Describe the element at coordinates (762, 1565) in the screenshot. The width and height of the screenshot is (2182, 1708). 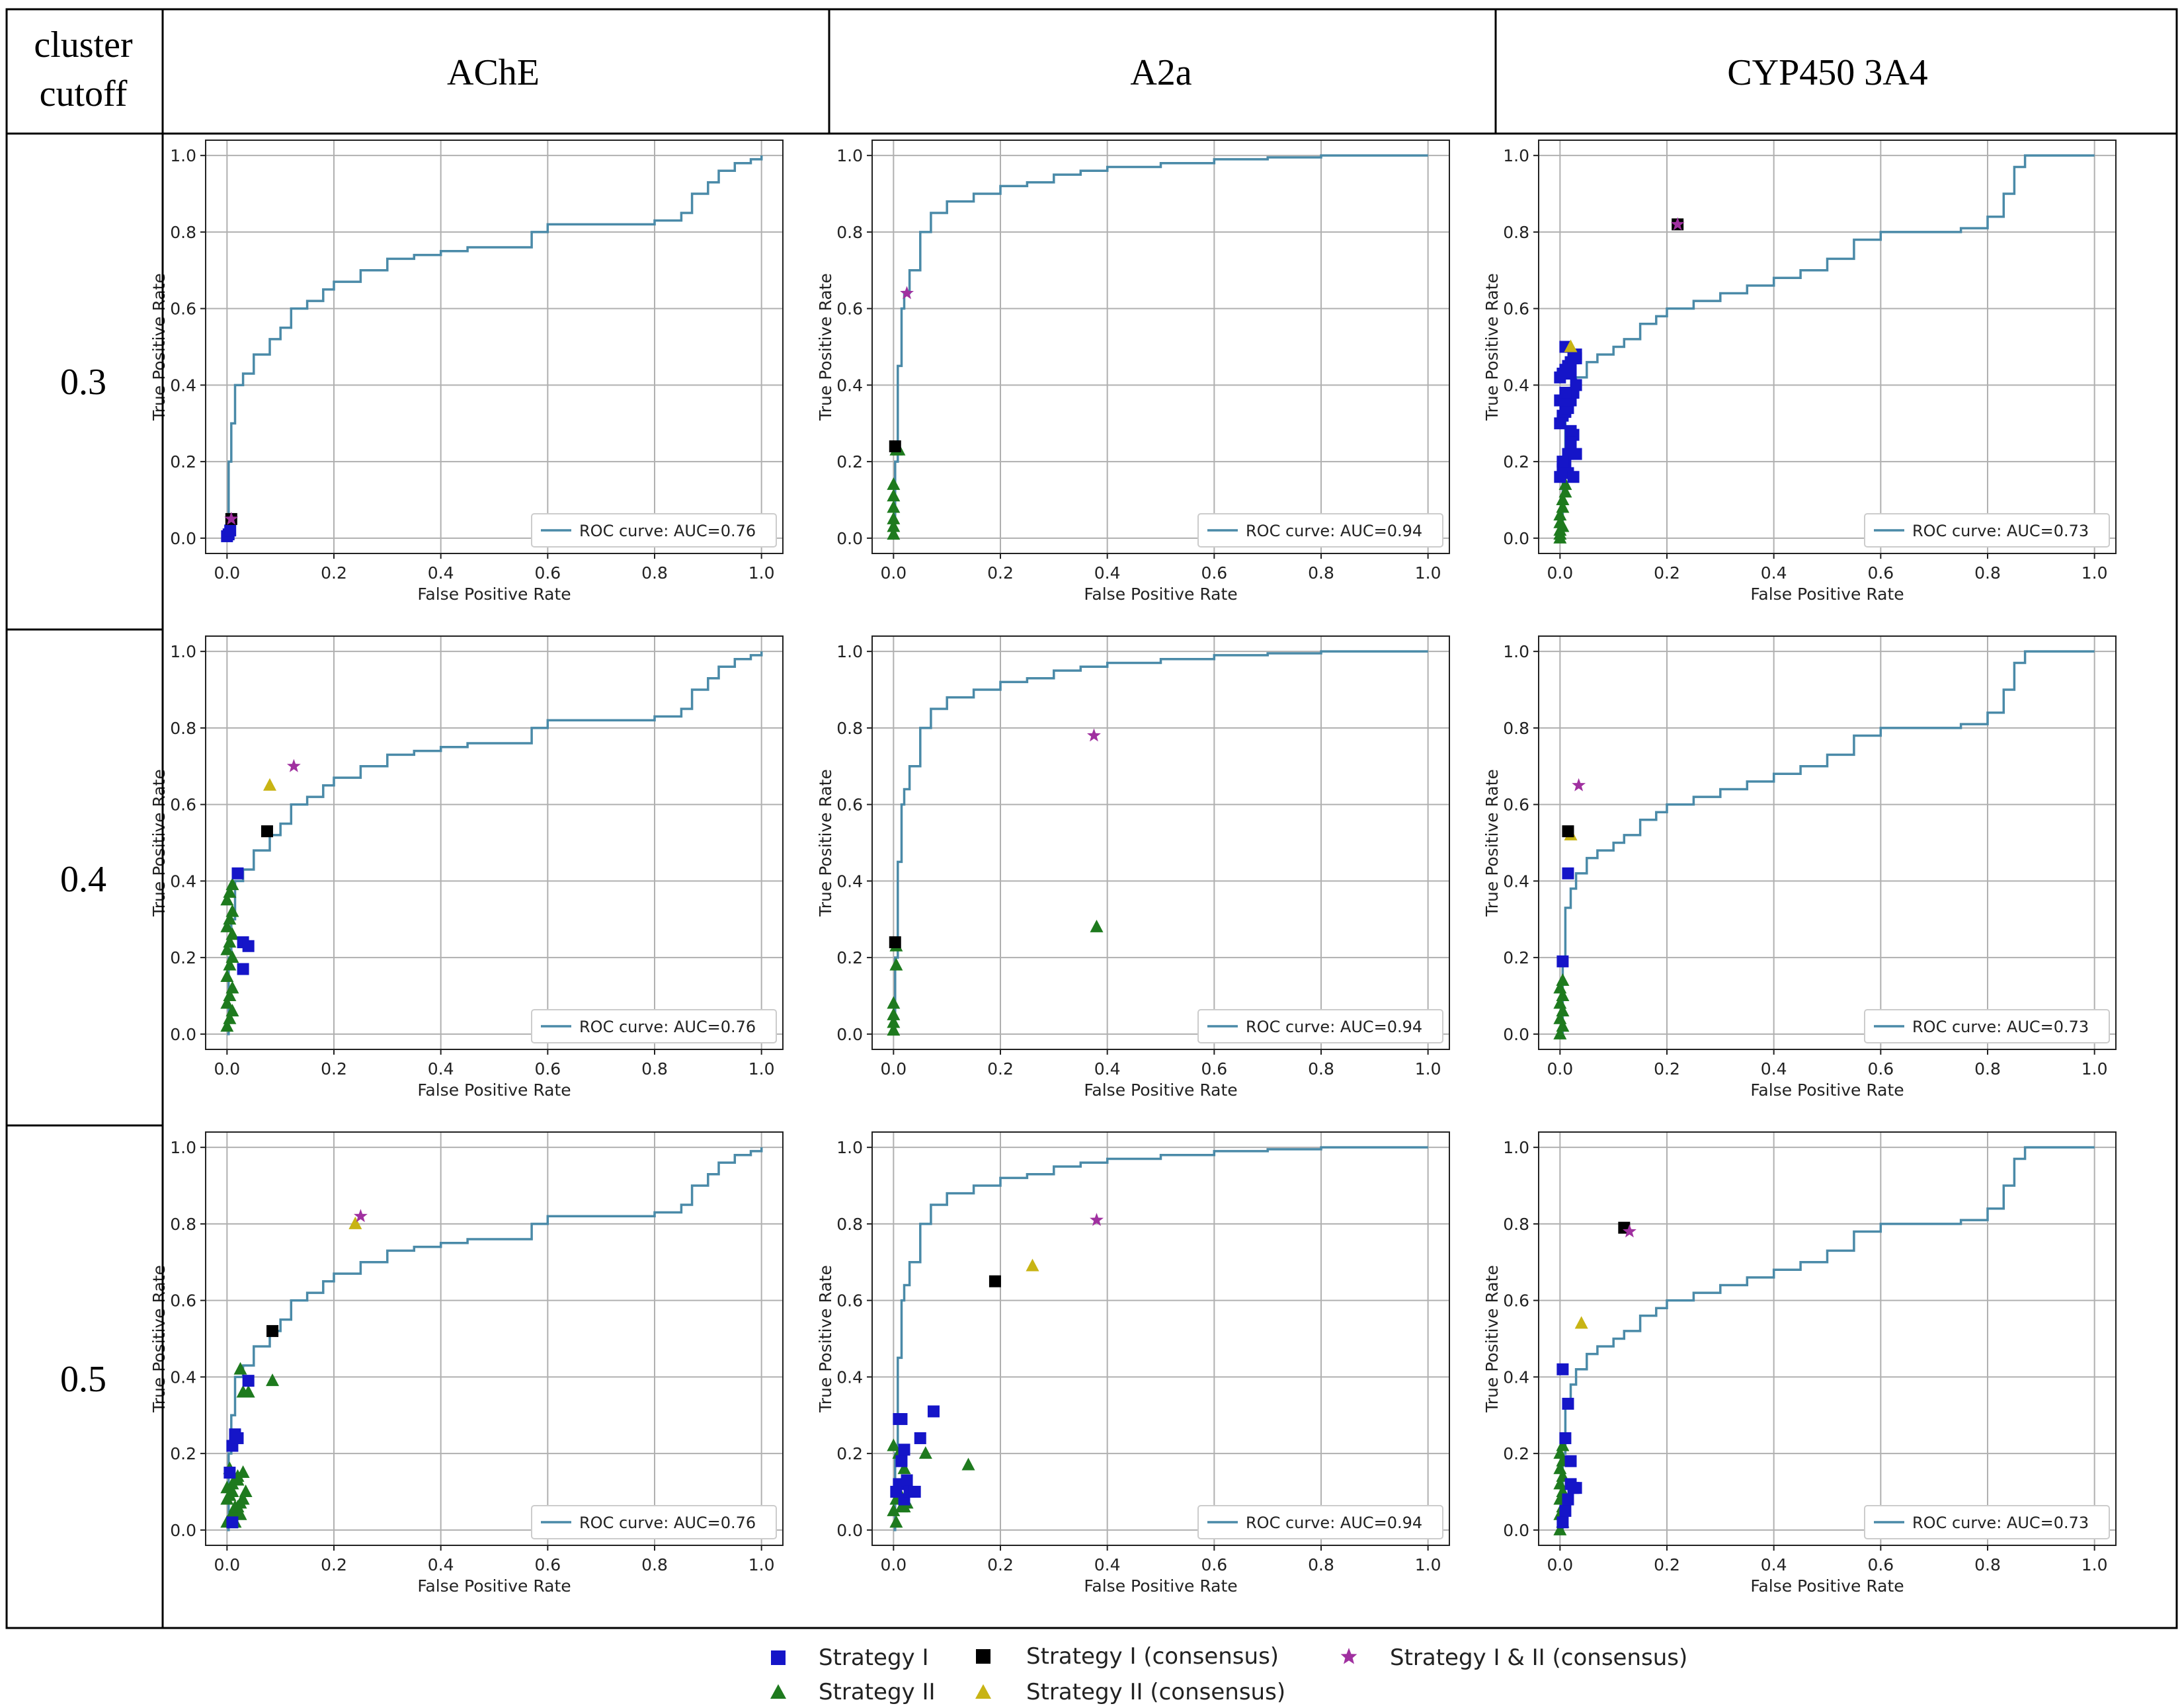
I see `panel-ache-0-5-xtick-label-1-0: 1.0` at that location.